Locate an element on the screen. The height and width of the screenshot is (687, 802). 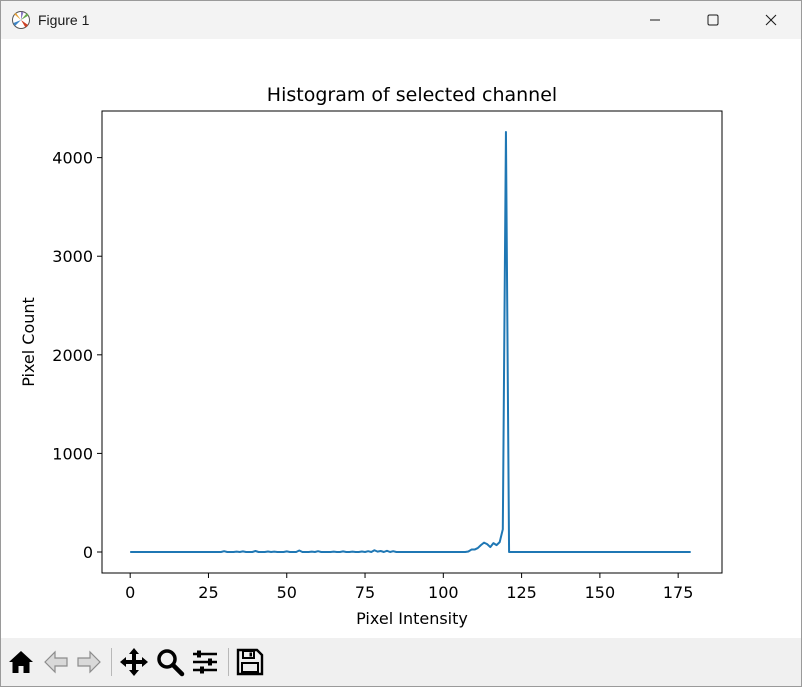
close-icon is located at coordinates (771, 20).